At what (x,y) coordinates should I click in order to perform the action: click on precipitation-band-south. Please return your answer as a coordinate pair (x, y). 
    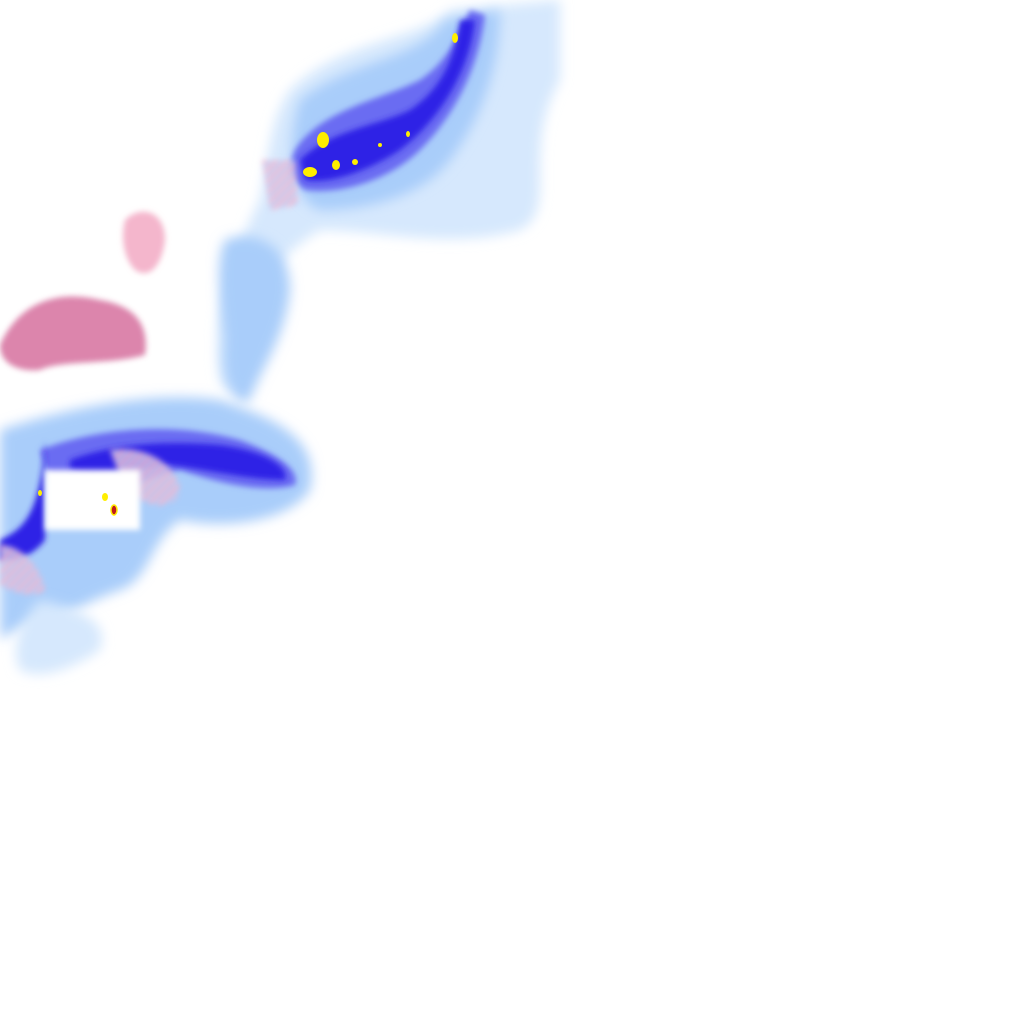
    Looking at the image, I should click on (156, 535).